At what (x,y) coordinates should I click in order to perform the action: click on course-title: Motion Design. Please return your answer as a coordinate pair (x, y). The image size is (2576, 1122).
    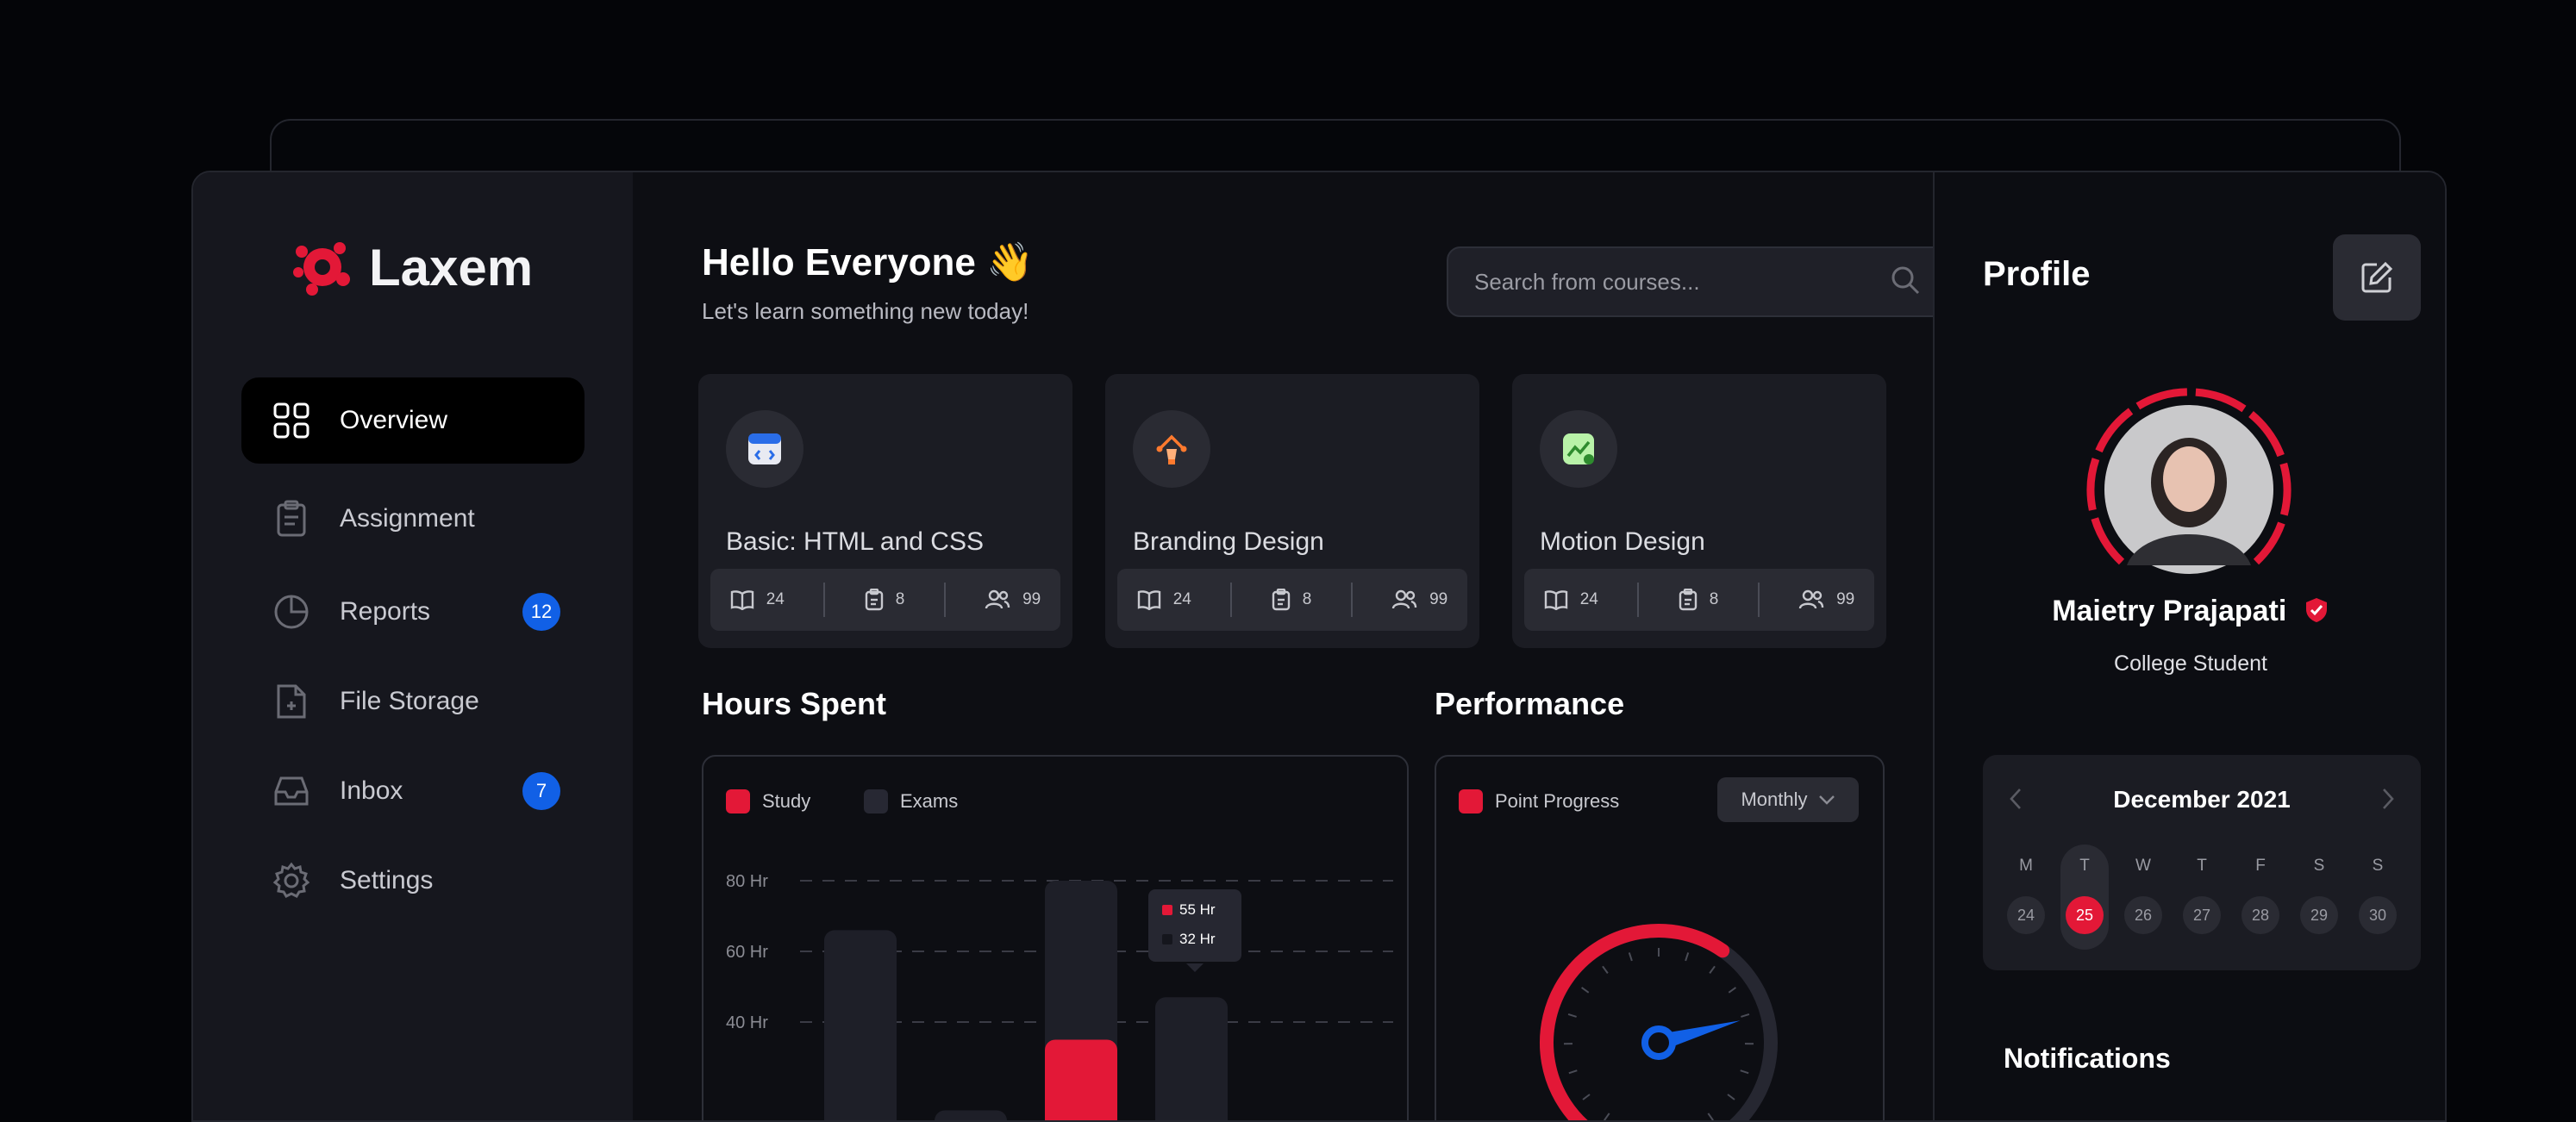
    Looking at the image, I should click on (1622, 542).